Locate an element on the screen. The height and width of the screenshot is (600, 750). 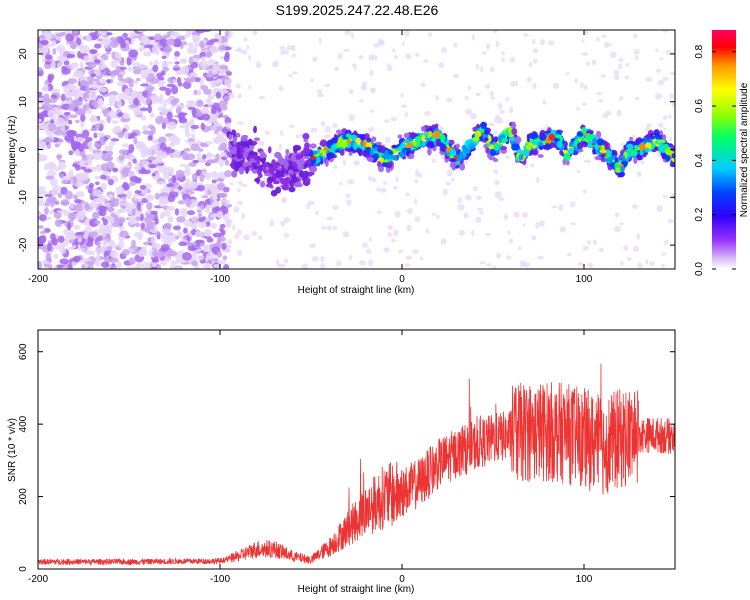
spectrogram-x-tick-label: -100 is located at coordinates (220, 279).